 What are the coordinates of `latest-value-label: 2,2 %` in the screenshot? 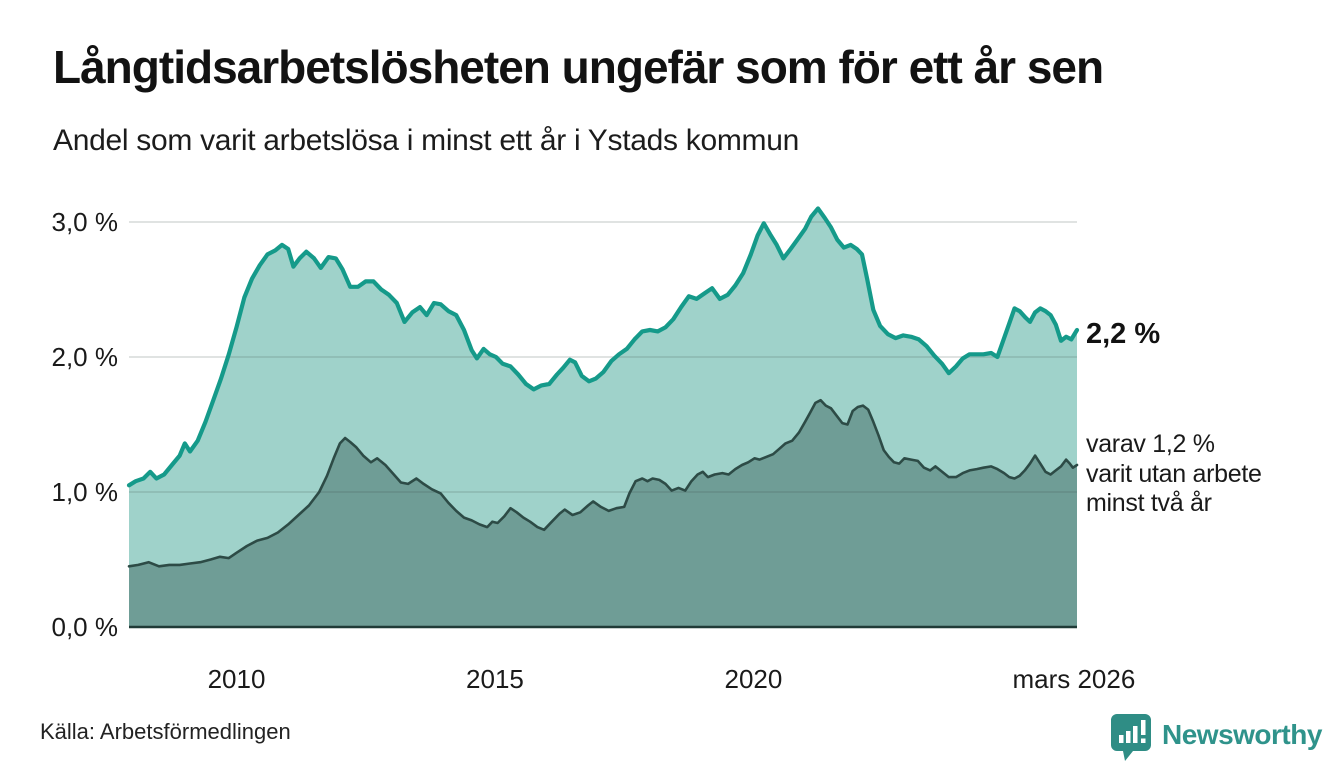 It's located at (1123, 334).